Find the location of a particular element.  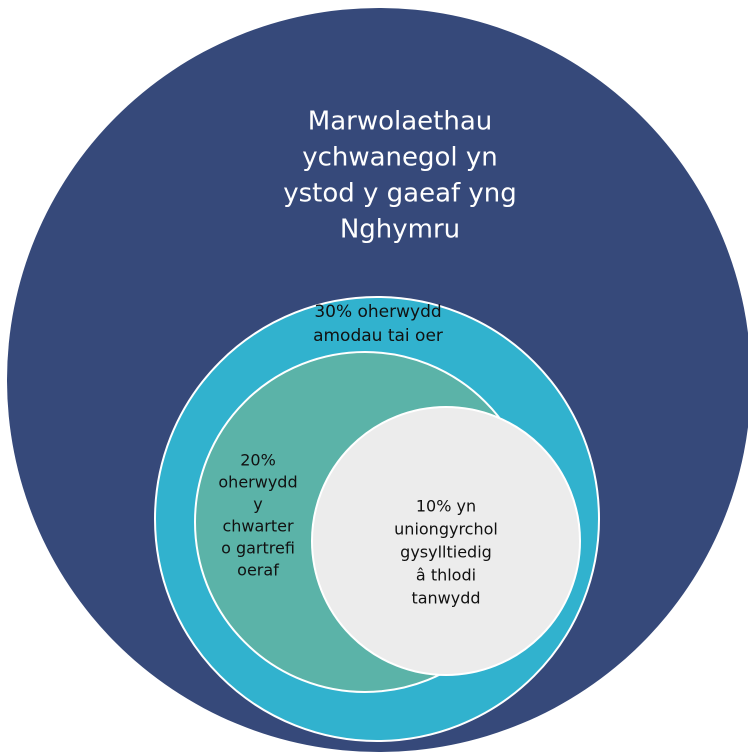

label-line: uniongyrchol is located at coordinates (446, 529).